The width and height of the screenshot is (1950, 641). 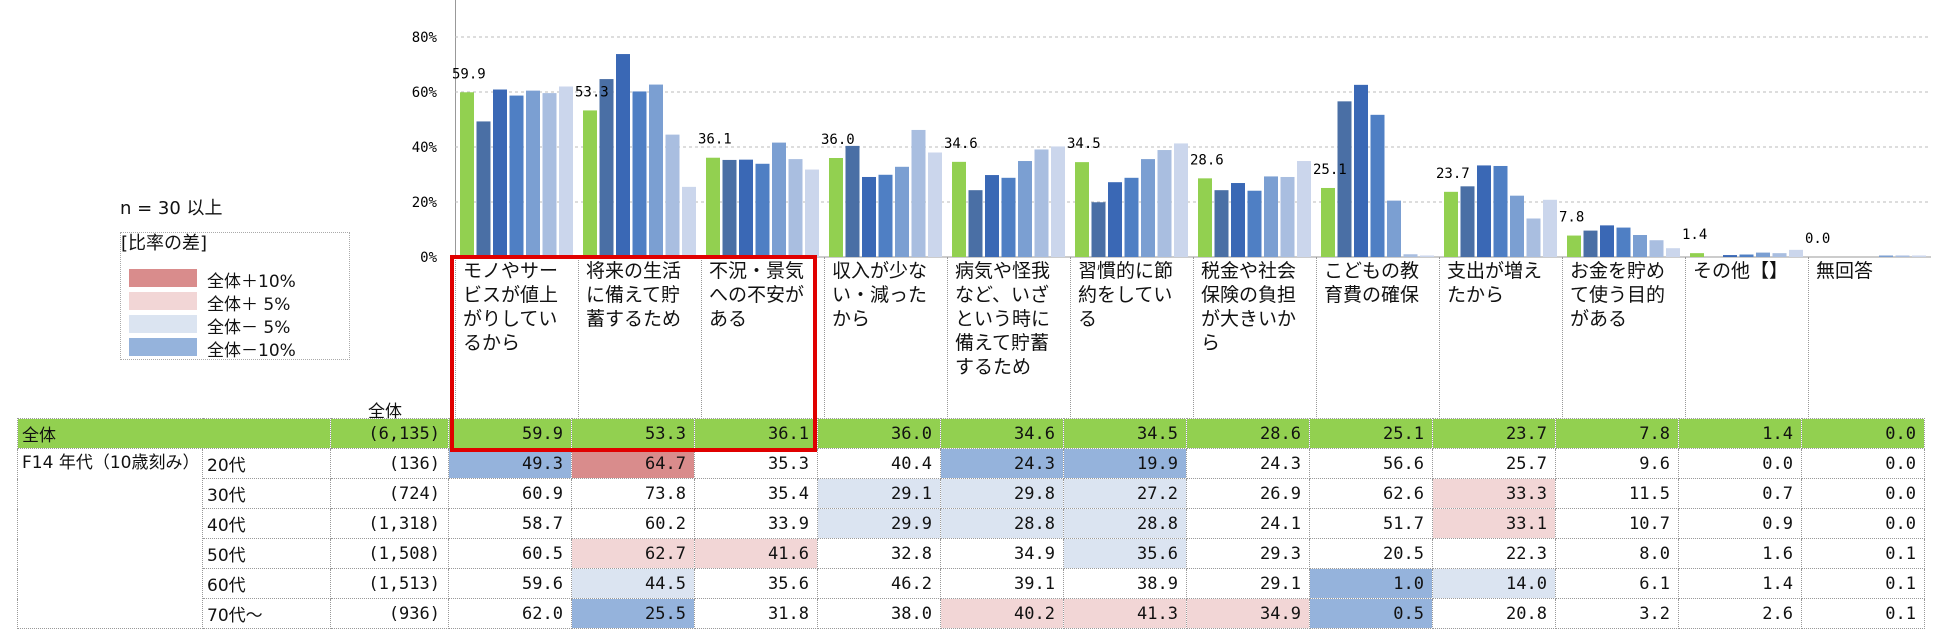 I want to click on table-cell: 19.9, so click(x=1125, y=463).